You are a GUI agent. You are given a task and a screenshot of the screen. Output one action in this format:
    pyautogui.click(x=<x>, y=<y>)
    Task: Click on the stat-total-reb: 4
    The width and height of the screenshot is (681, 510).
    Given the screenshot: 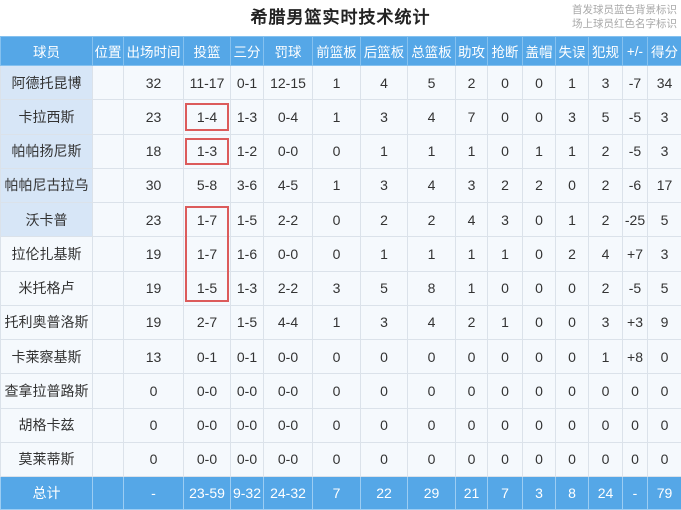 What is the action you would take?
    pyautogui.click(x=432, y=185)
    